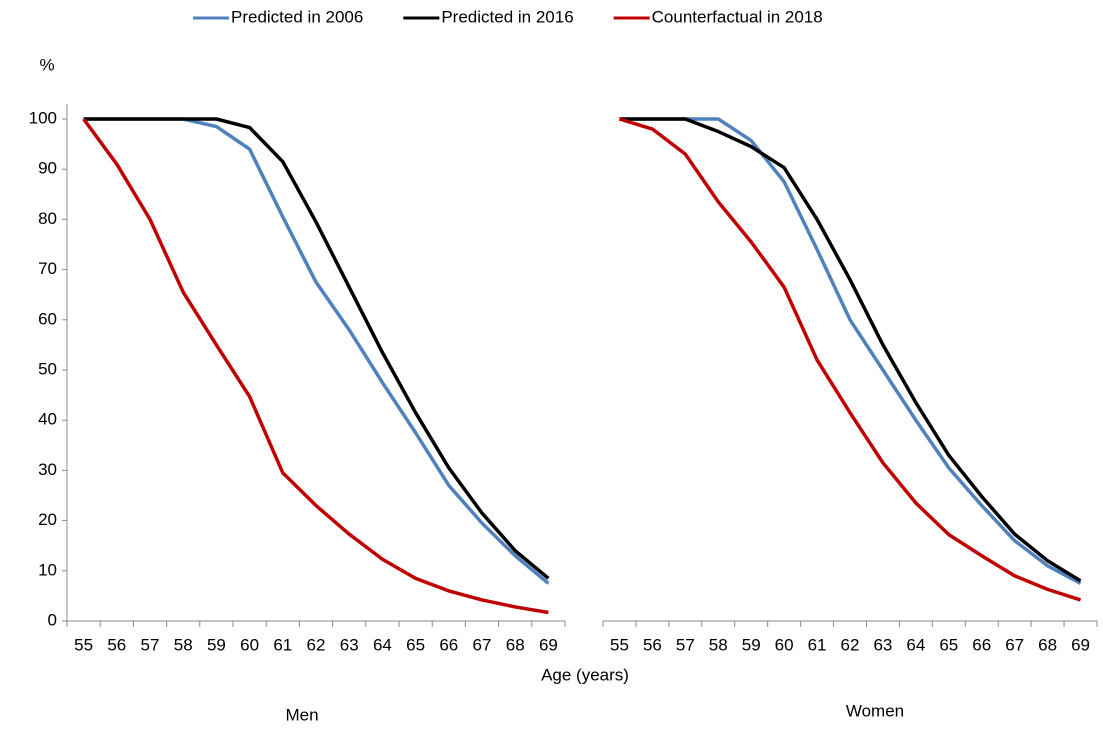 This screenshot has height=731, width=1103. Describe the element at coordinates (46, 64) in the screenshot. I see `y-axis-label: %` at that location.